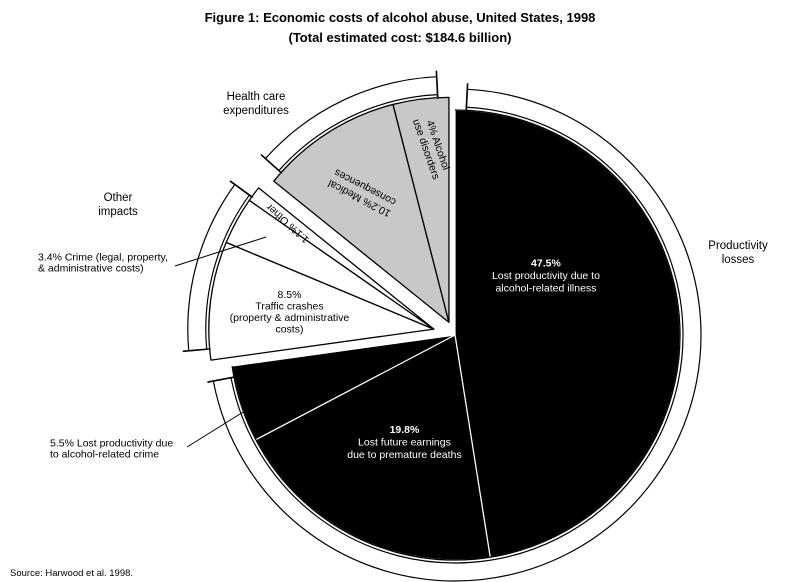 The image size is (786, 582). What do you see at coordinates (256, 104) in the screenshot?
I see `group-label-health-care-expenditures: Health care expenditures` at bounding box center [256, 104].